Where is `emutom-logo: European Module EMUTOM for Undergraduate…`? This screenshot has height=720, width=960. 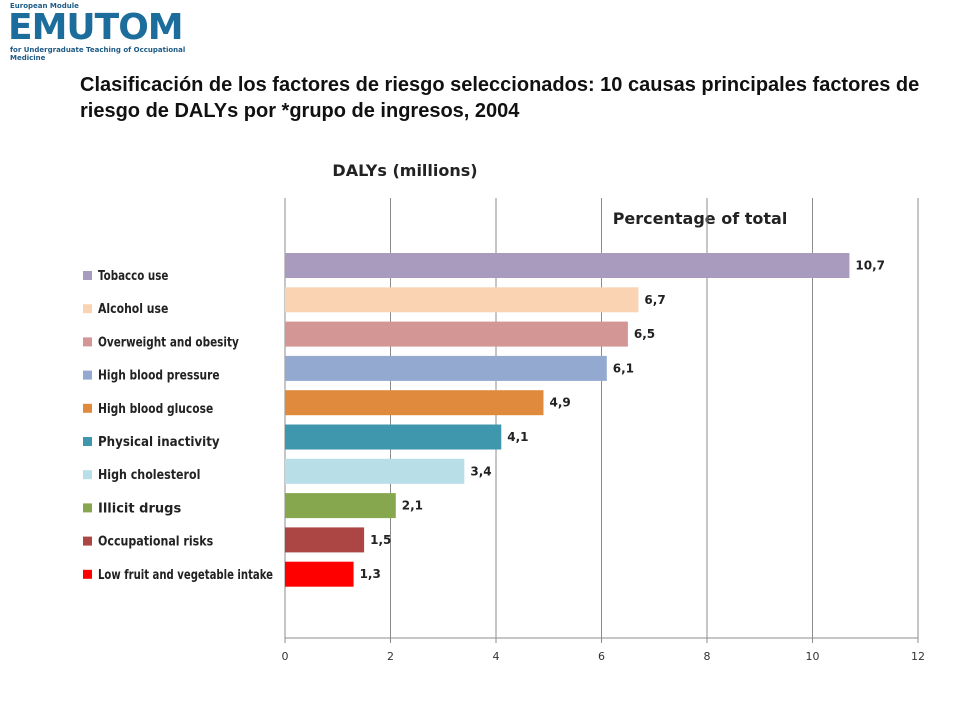 emutom-logo: European Module EMUTOM for Undergraduate… is located at coordinates (104, 32).